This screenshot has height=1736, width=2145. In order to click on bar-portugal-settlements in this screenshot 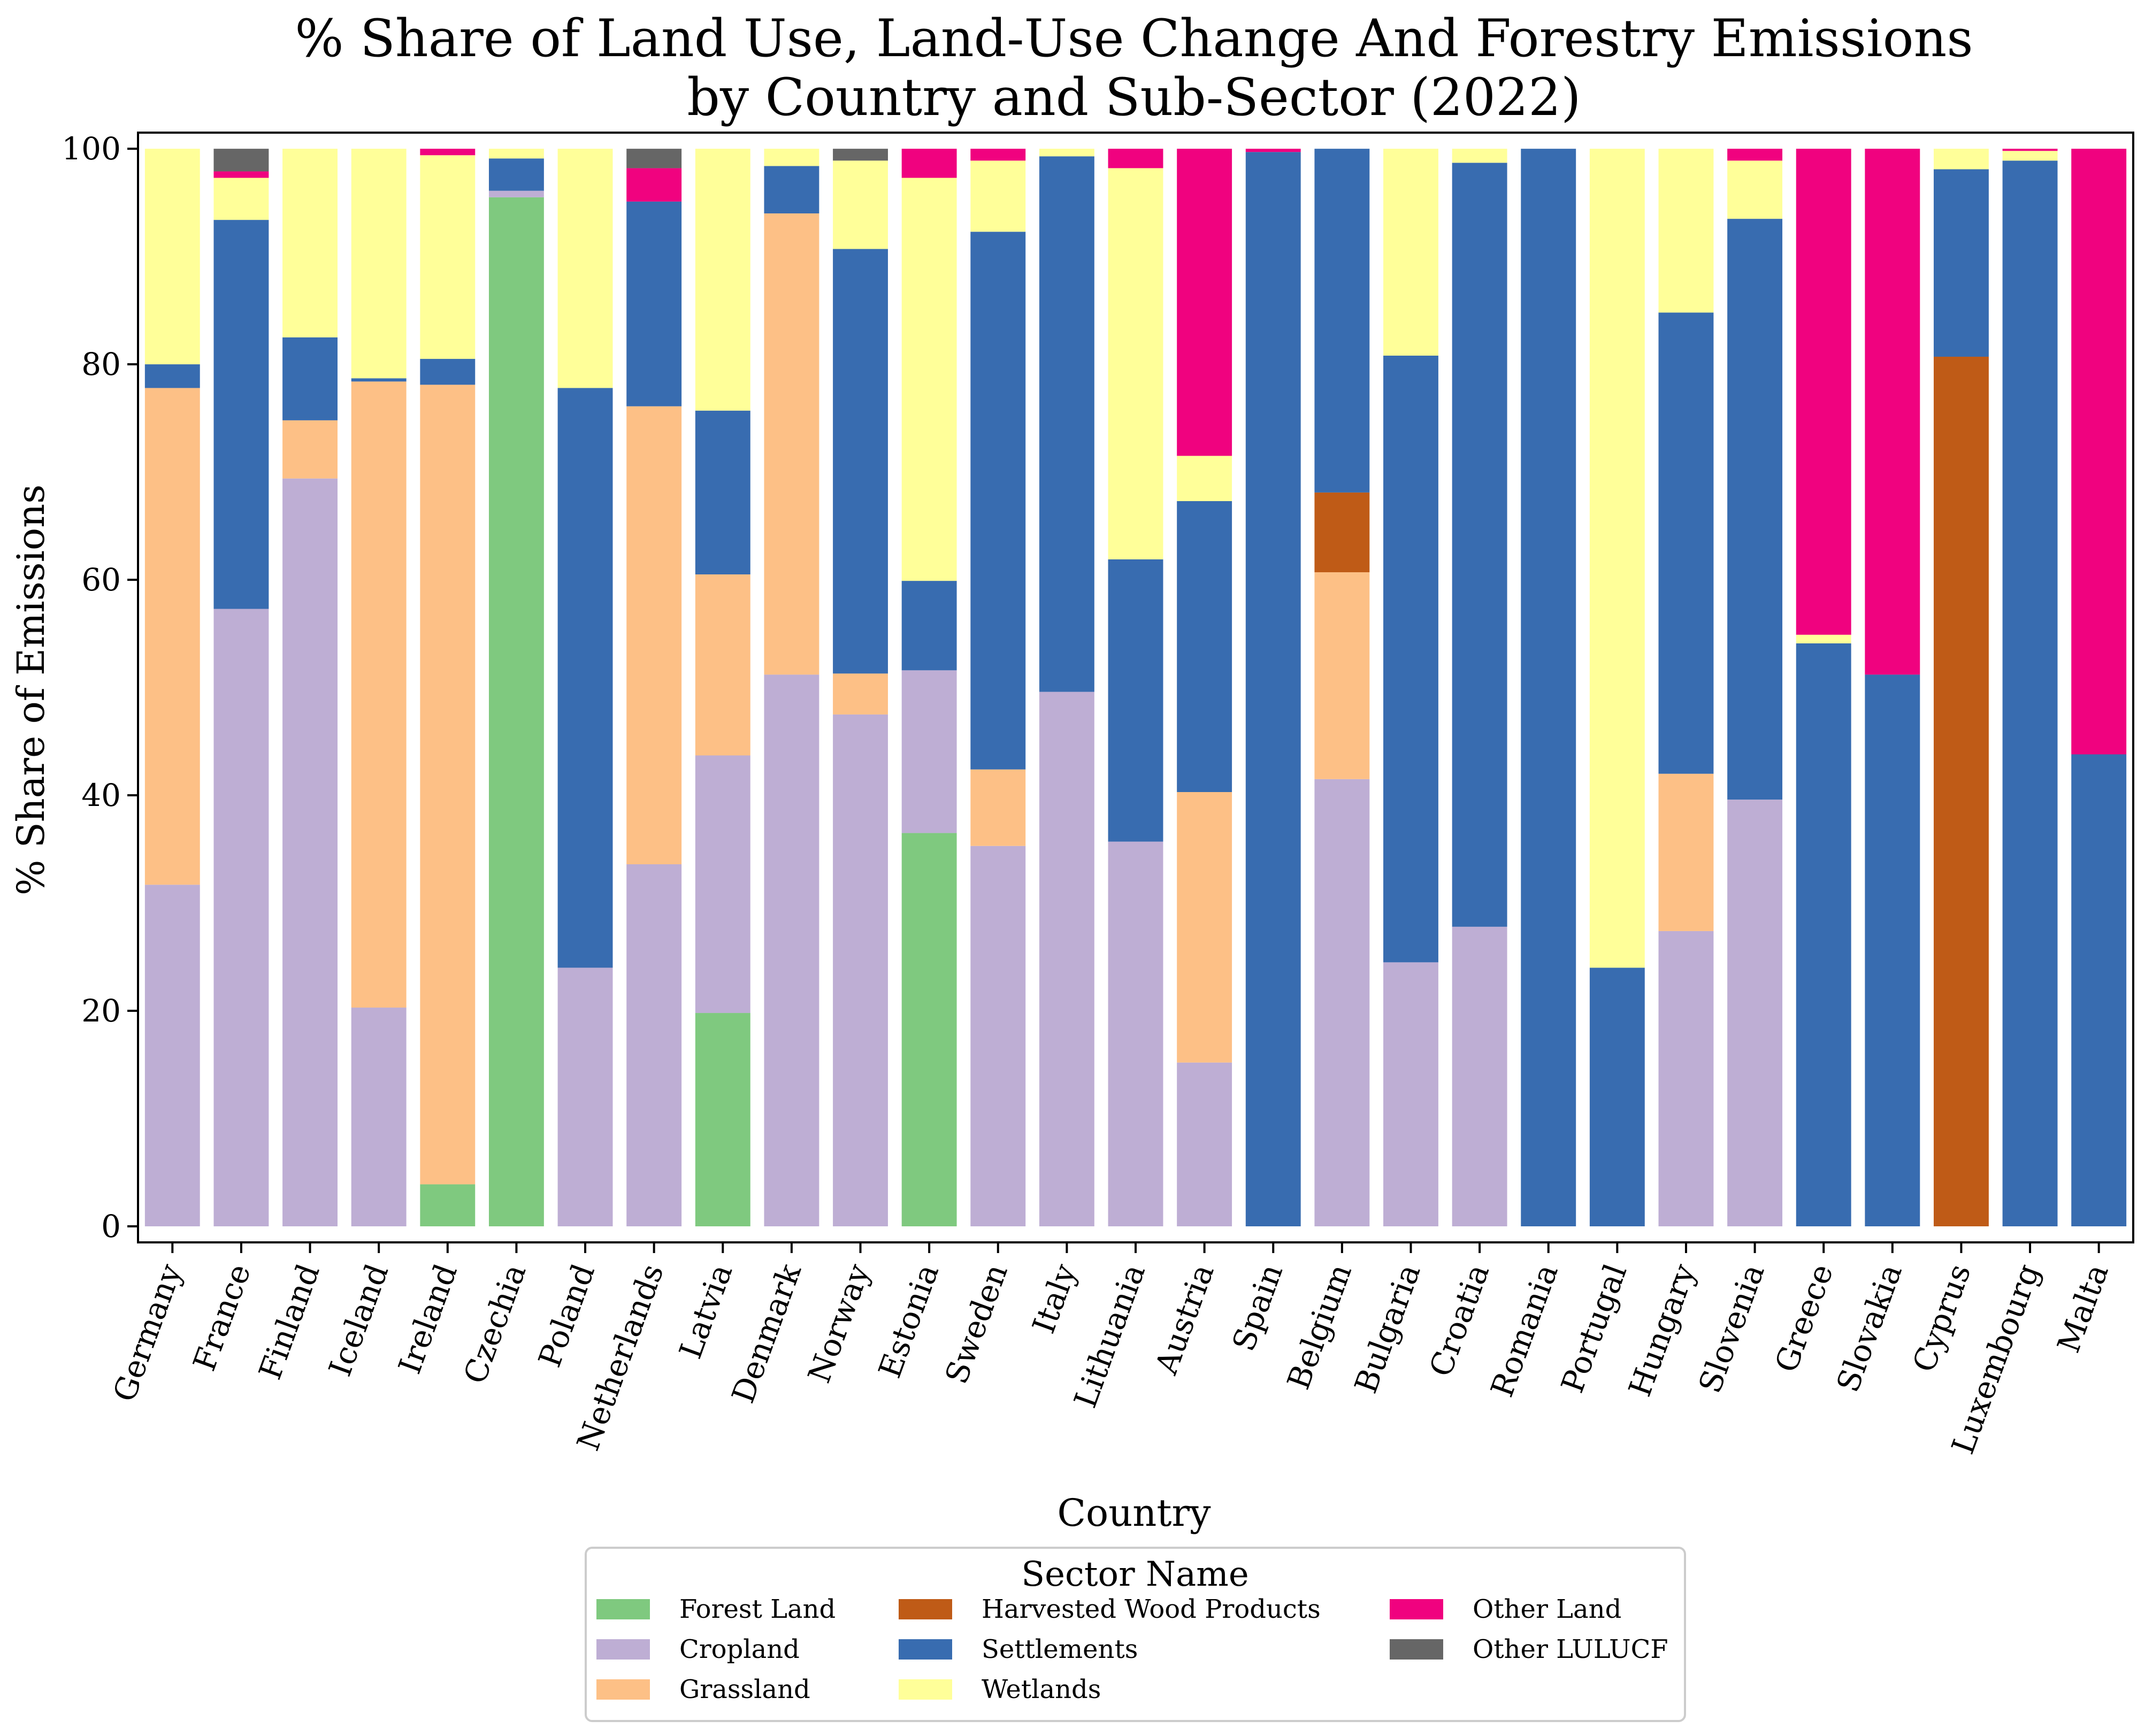, I will do `click(1617, 1096)`.